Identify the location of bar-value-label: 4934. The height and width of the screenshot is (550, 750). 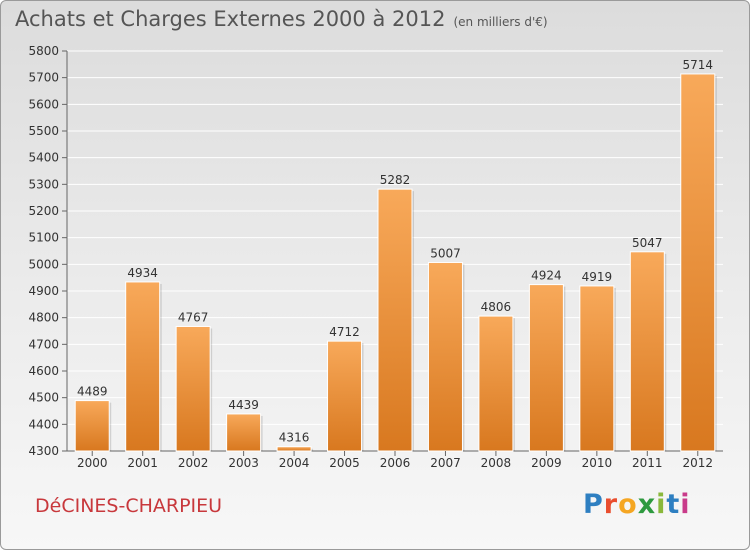
(142, 273).